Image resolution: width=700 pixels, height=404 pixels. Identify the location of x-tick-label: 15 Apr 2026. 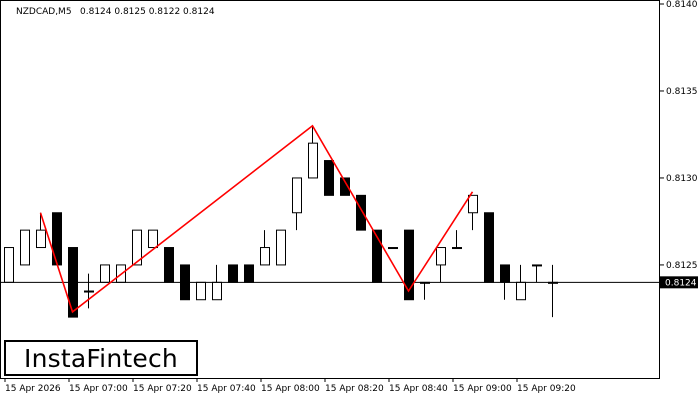
(33, 389).